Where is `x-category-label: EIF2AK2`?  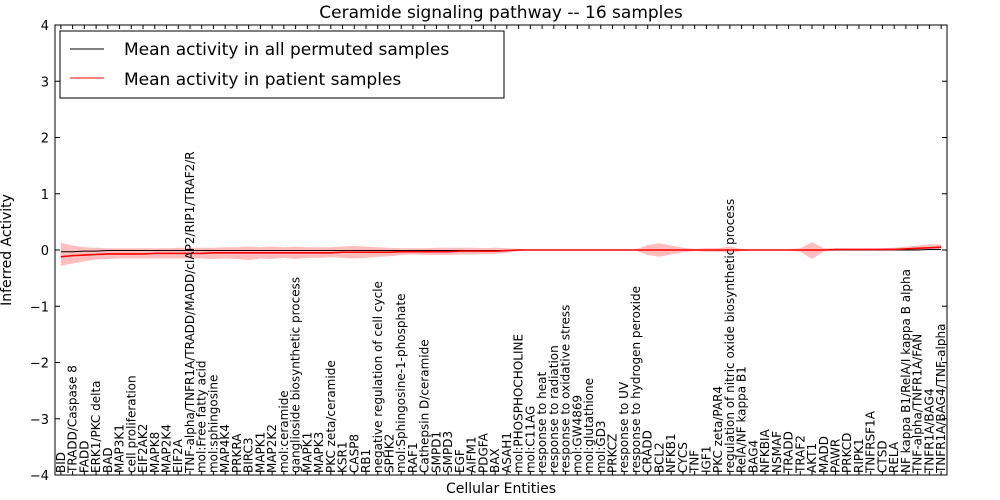
x-category-label: EIF2AK2 is located at coordinates (143, 448).